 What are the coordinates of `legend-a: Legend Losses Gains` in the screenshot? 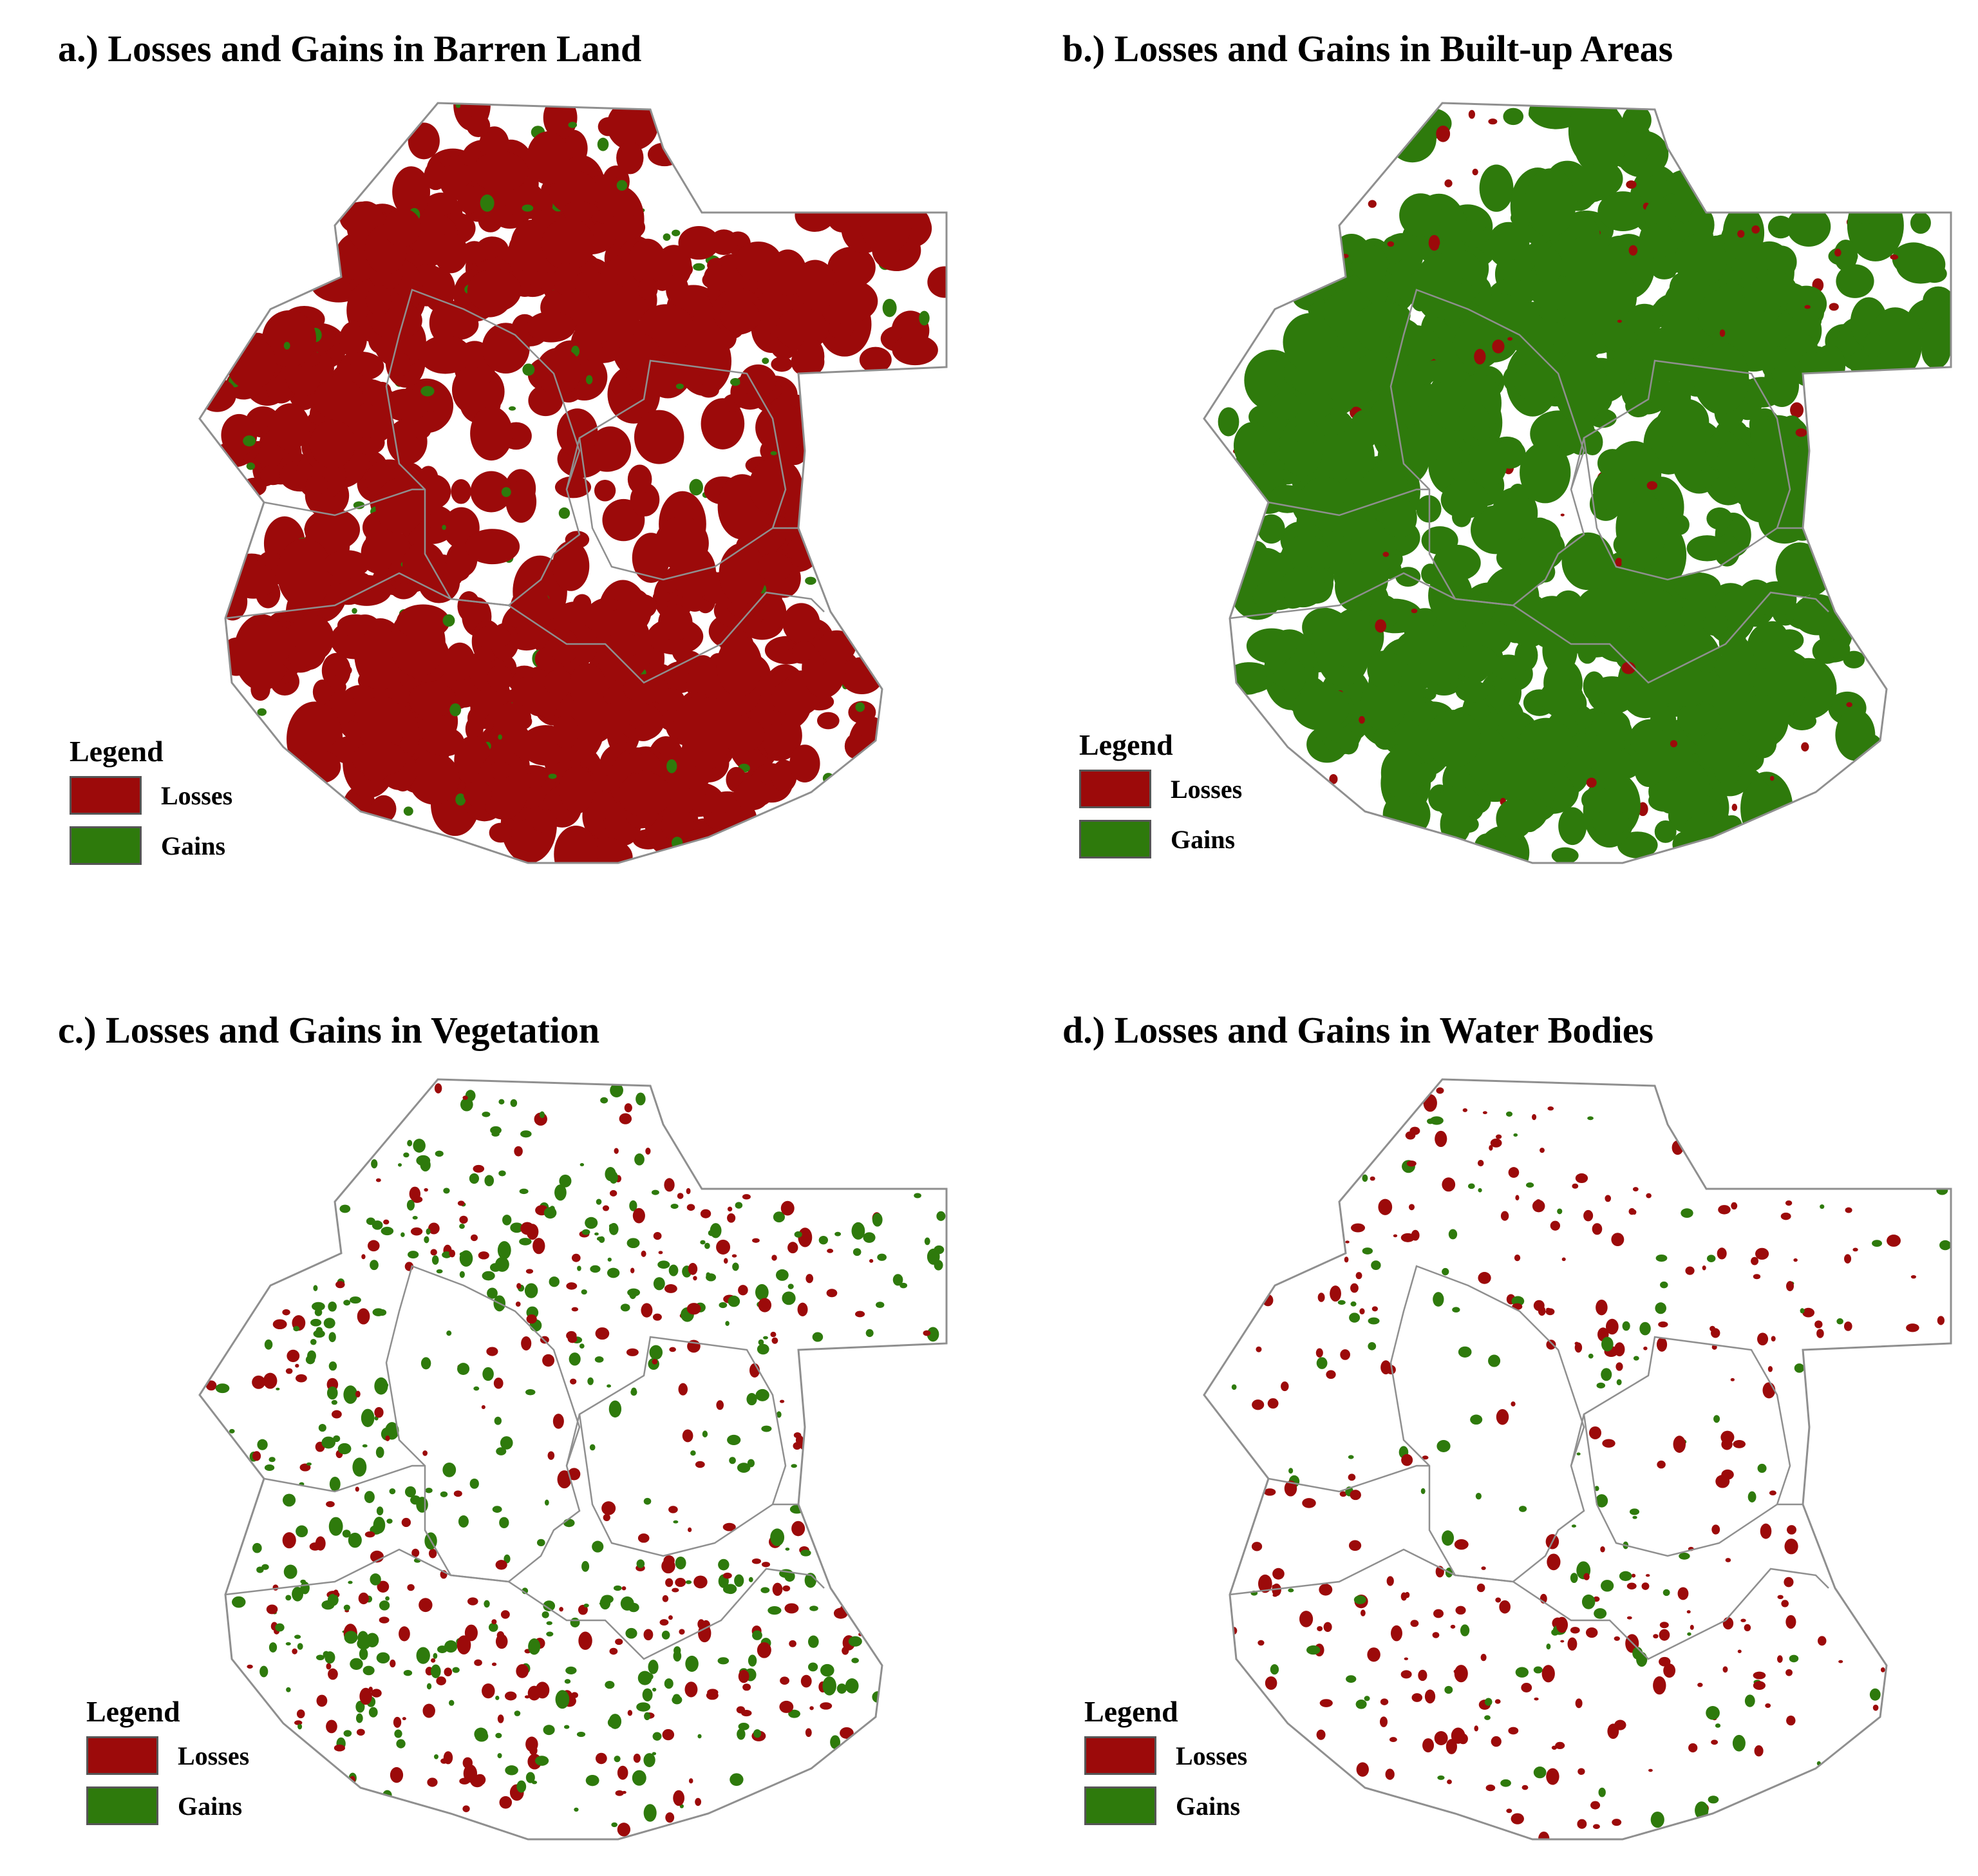 It's located at (151, 804).